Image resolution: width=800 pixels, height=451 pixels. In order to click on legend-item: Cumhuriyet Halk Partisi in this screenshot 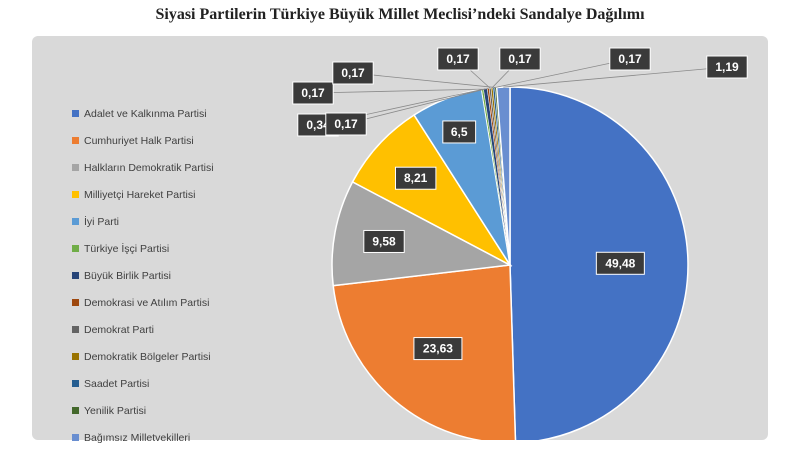, I will do `click(172, 140)`.